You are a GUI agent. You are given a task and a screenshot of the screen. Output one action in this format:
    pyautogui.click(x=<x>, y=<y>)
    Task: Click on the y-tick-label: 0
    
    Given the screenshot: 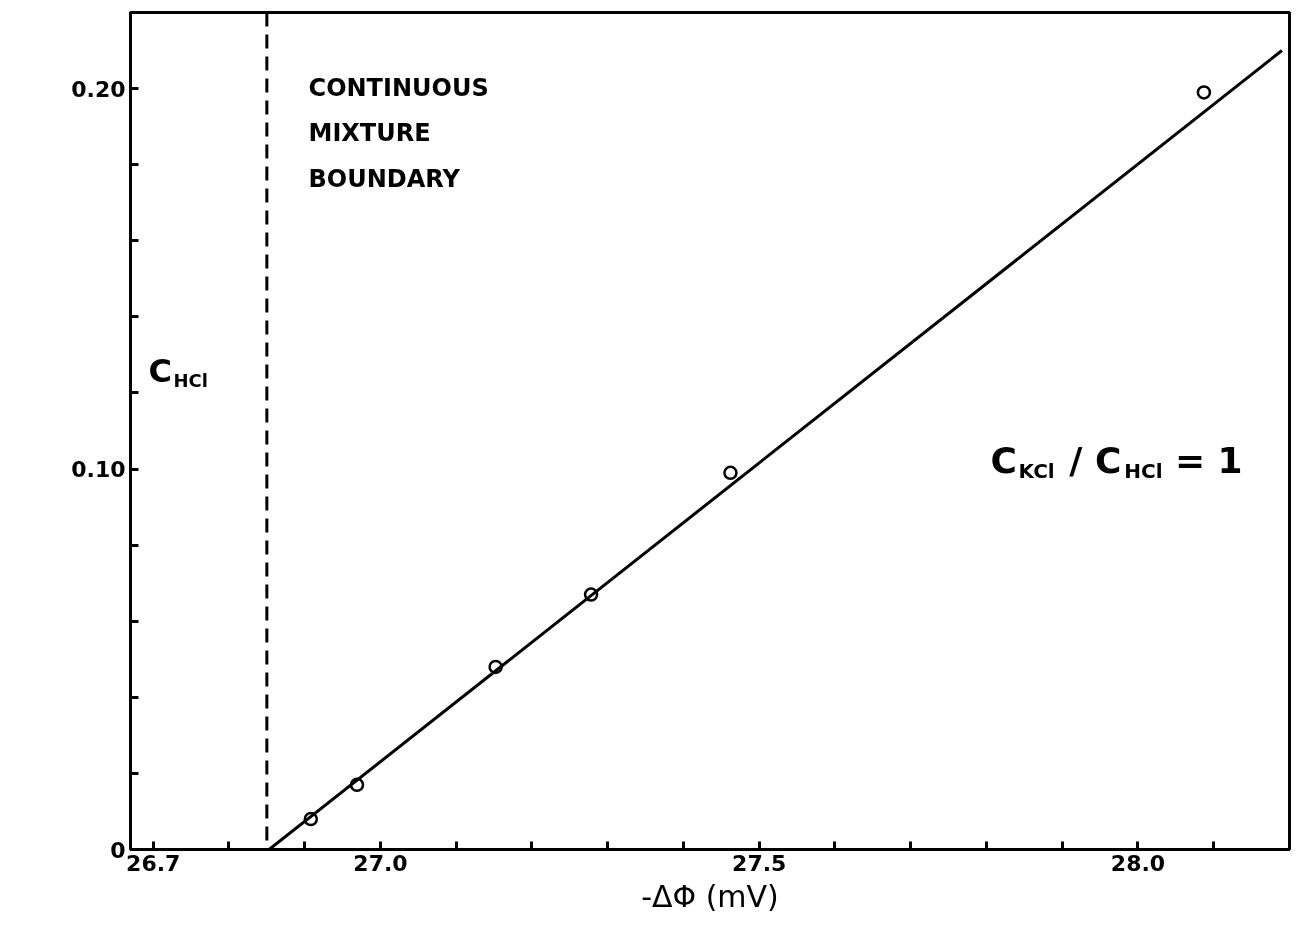 What is the action you would take?
    pyautogui.click(x=118, y=850)
    